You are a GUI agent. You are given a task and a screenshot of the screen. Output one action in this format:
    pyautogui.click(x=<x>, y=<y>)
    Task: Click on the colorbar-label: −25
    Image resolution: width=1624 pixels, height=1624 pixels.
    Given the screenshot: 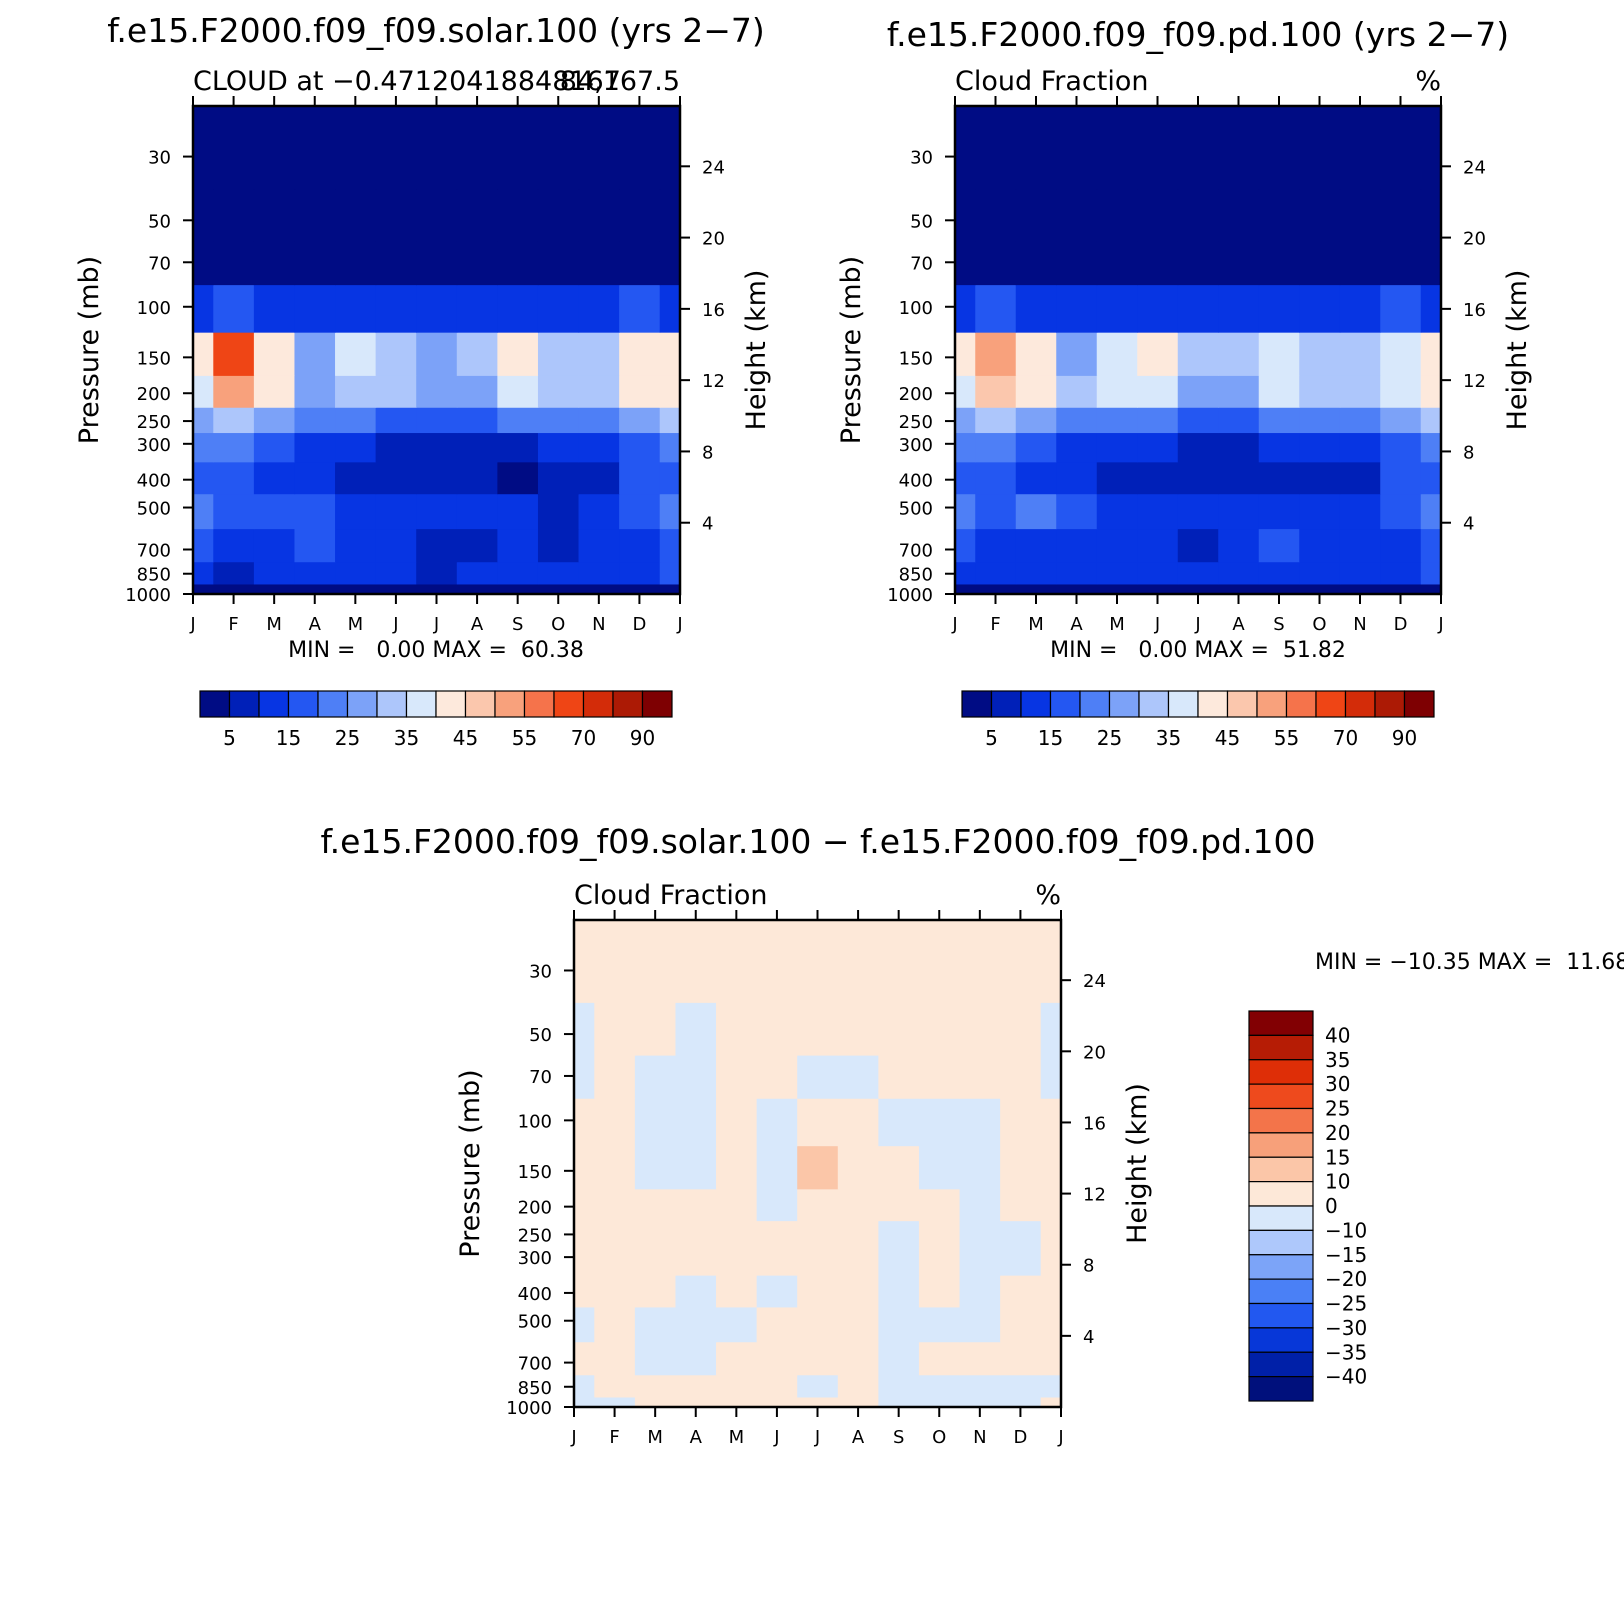 What is the action you would take?
    pyautogui.click(x=1346, y=1304)
    